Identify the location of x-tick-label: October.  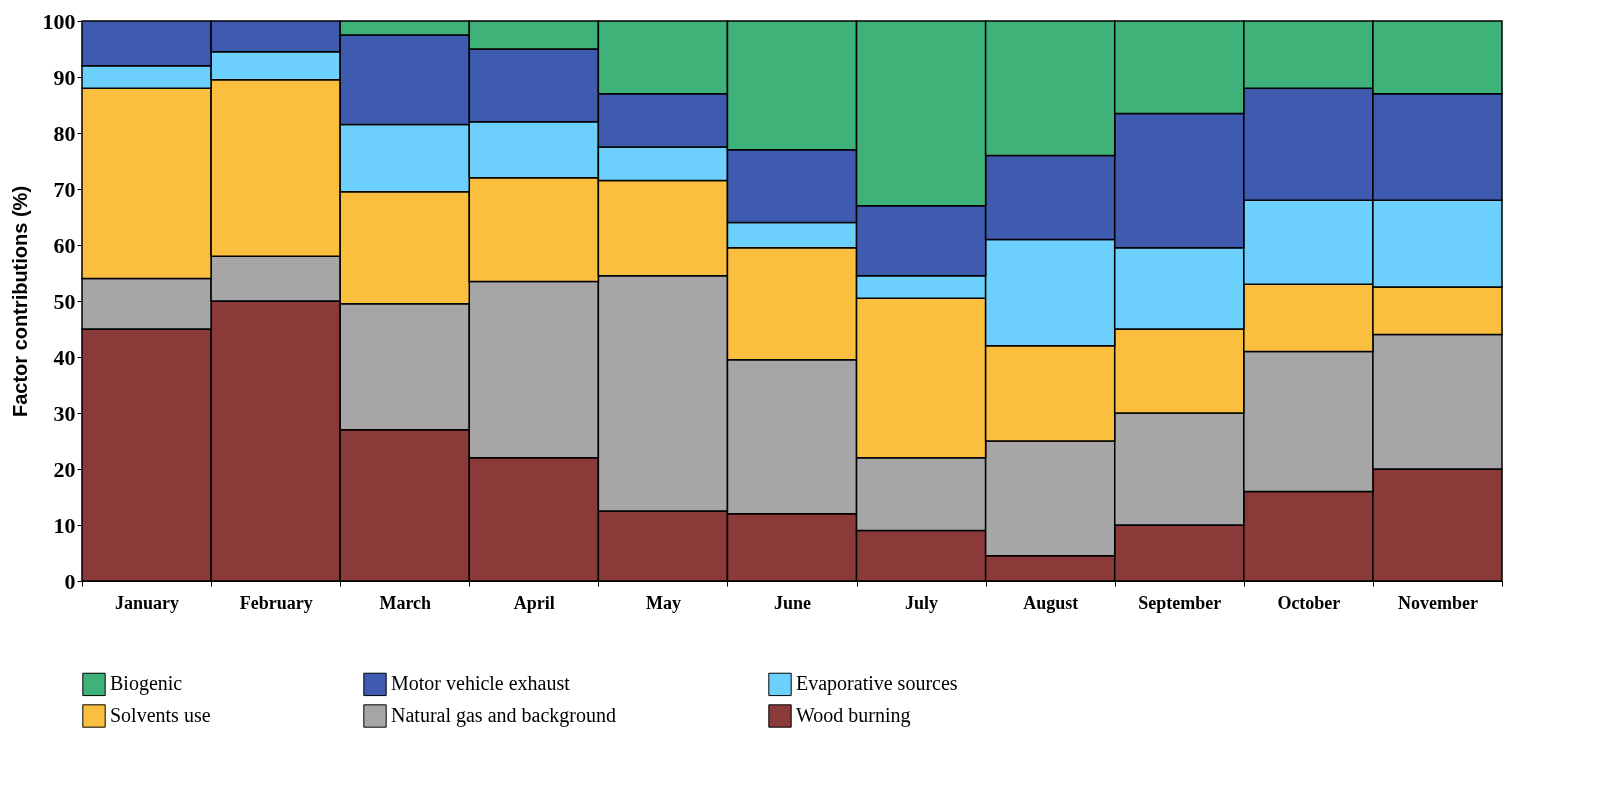
(1309, 602).